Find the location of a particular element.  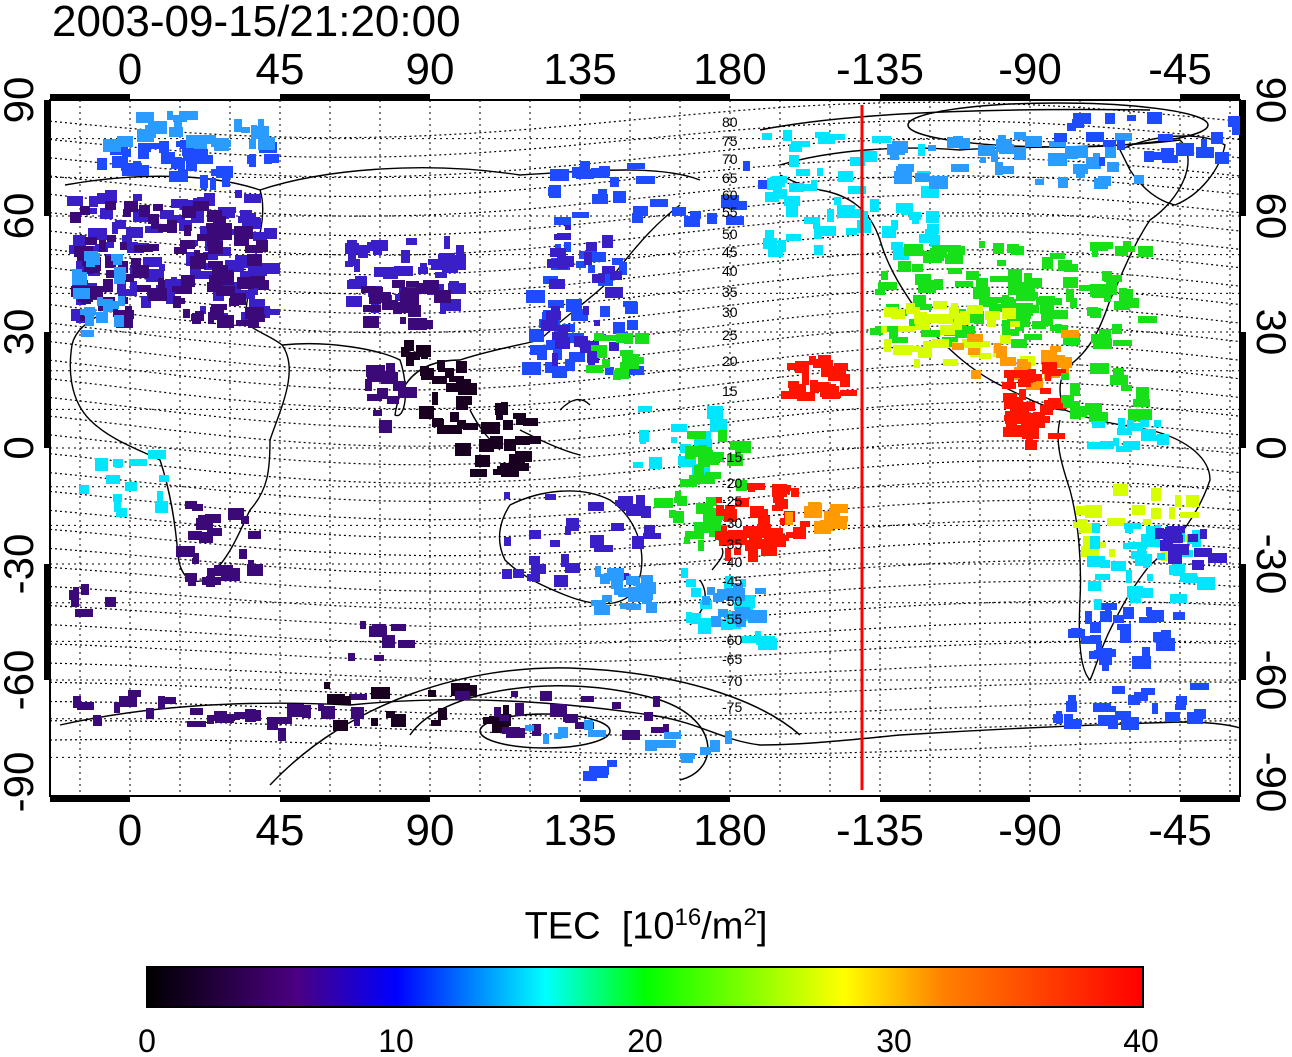

contour-label: 20 is located at coordinates (730, 361).